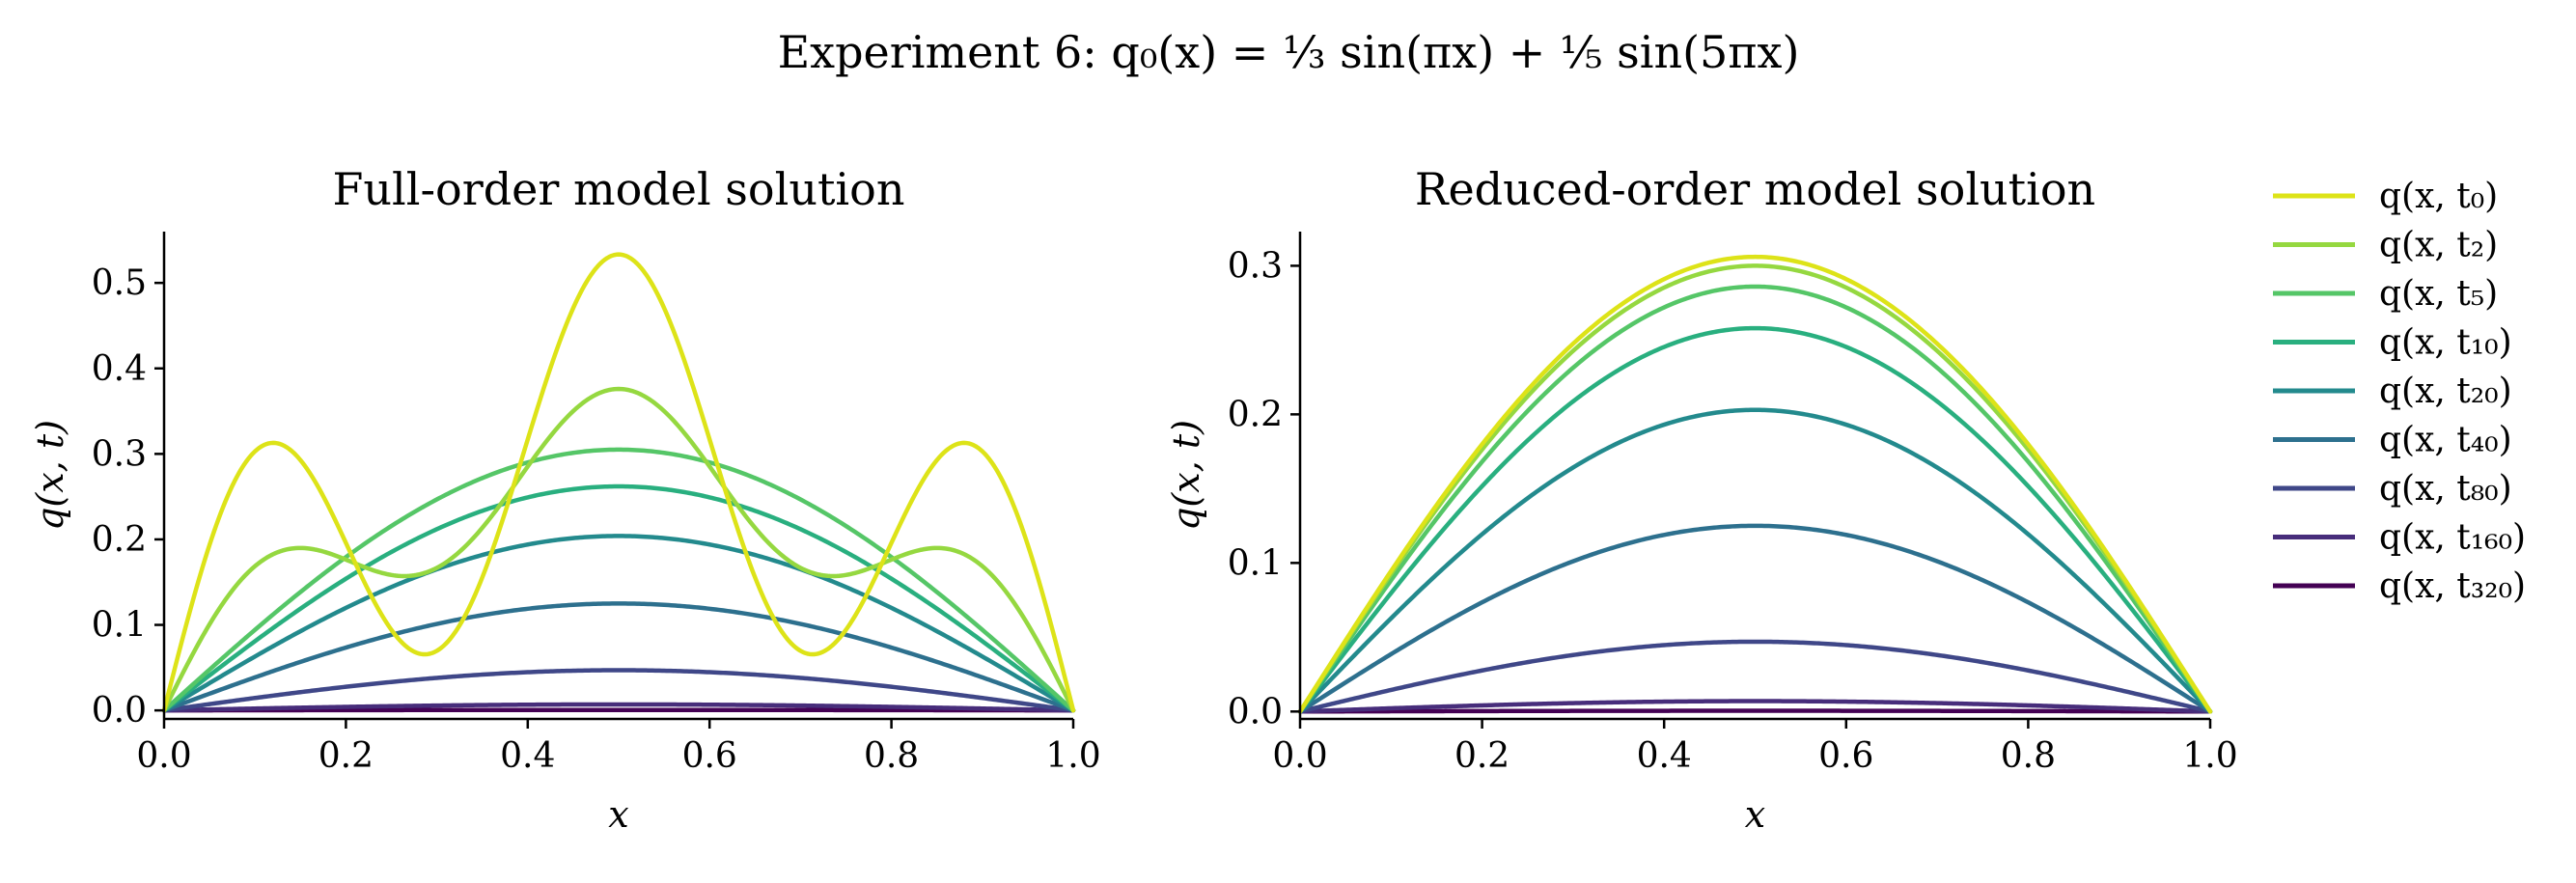 The height and width of the screenshot is (883, 2576). What do you see at coordinates (163, 756) in the screenshot?
I see `full-order-x-tick-label: 0.0` at bounding box center [163, 756].